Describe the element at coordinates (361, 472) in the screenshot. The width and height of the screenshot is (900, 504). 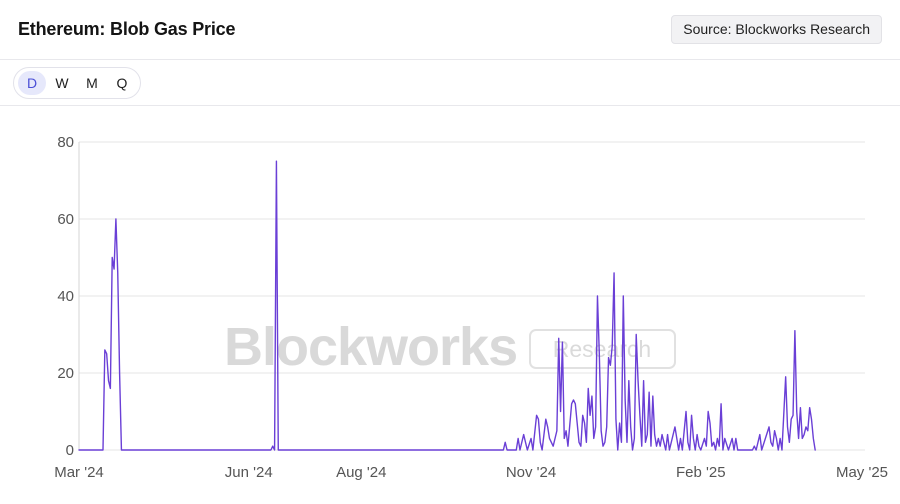
I see `x-tick-label: Aug '24` at that location.